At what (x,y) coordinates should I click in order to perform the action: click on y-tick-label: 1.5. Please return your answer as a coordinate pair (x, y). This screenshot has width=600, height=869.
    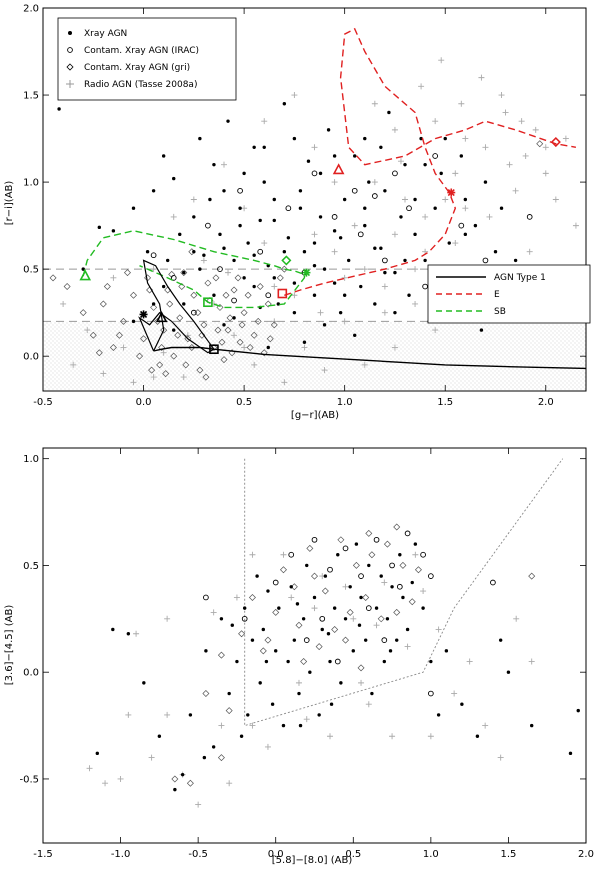
    Looking at the image, I should click on (31, 96).